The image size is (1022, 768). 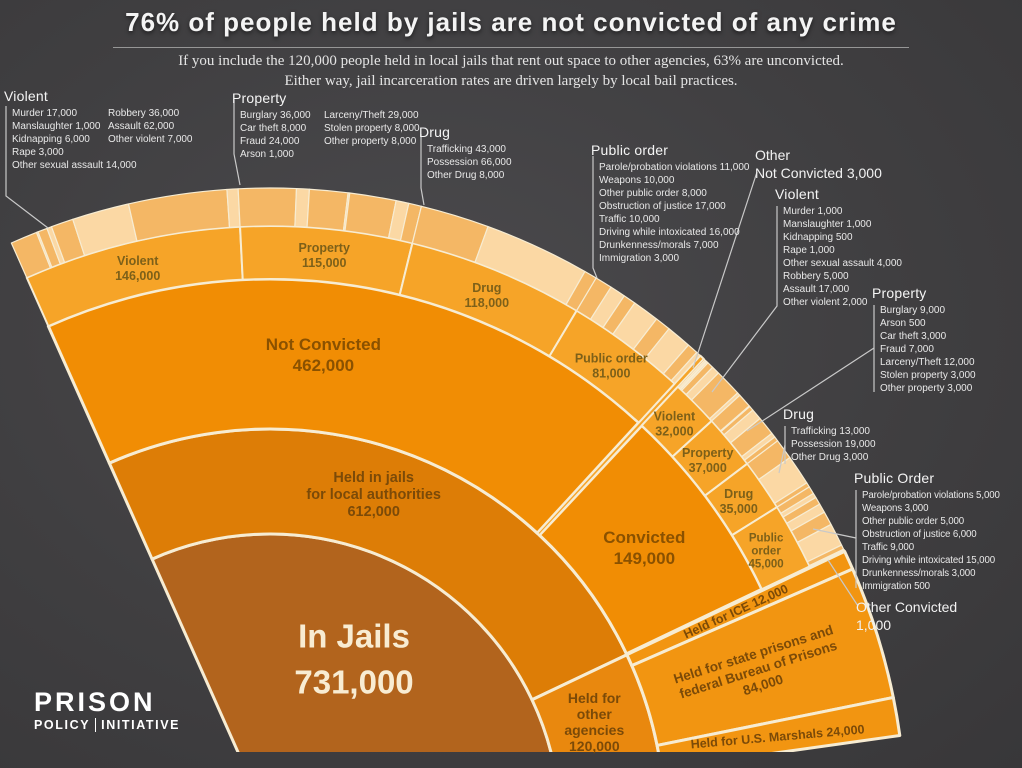 I want to click on legend-header-c_violent: Violent, so click(x=797, y=194).